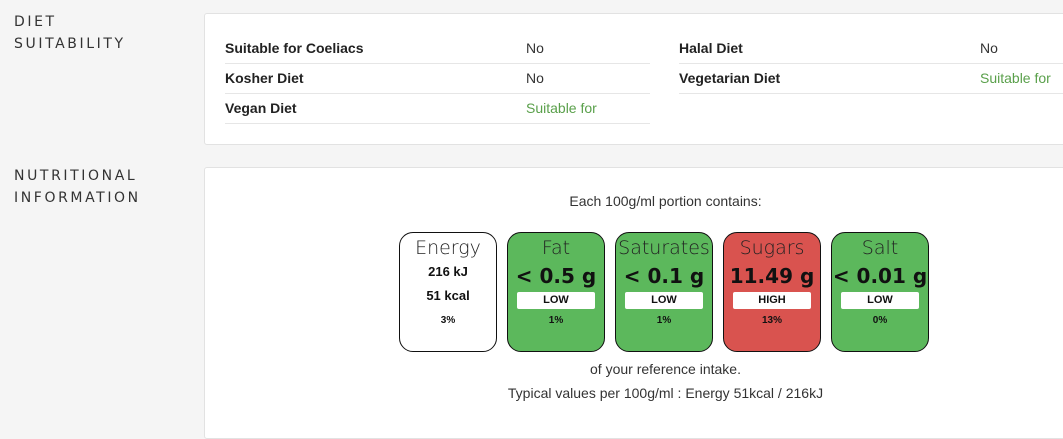  What do you see at coordinates (448, 295) in the screenshot?
I see `energy-kcal: 51 kcal` at bounding box center [448, 295].